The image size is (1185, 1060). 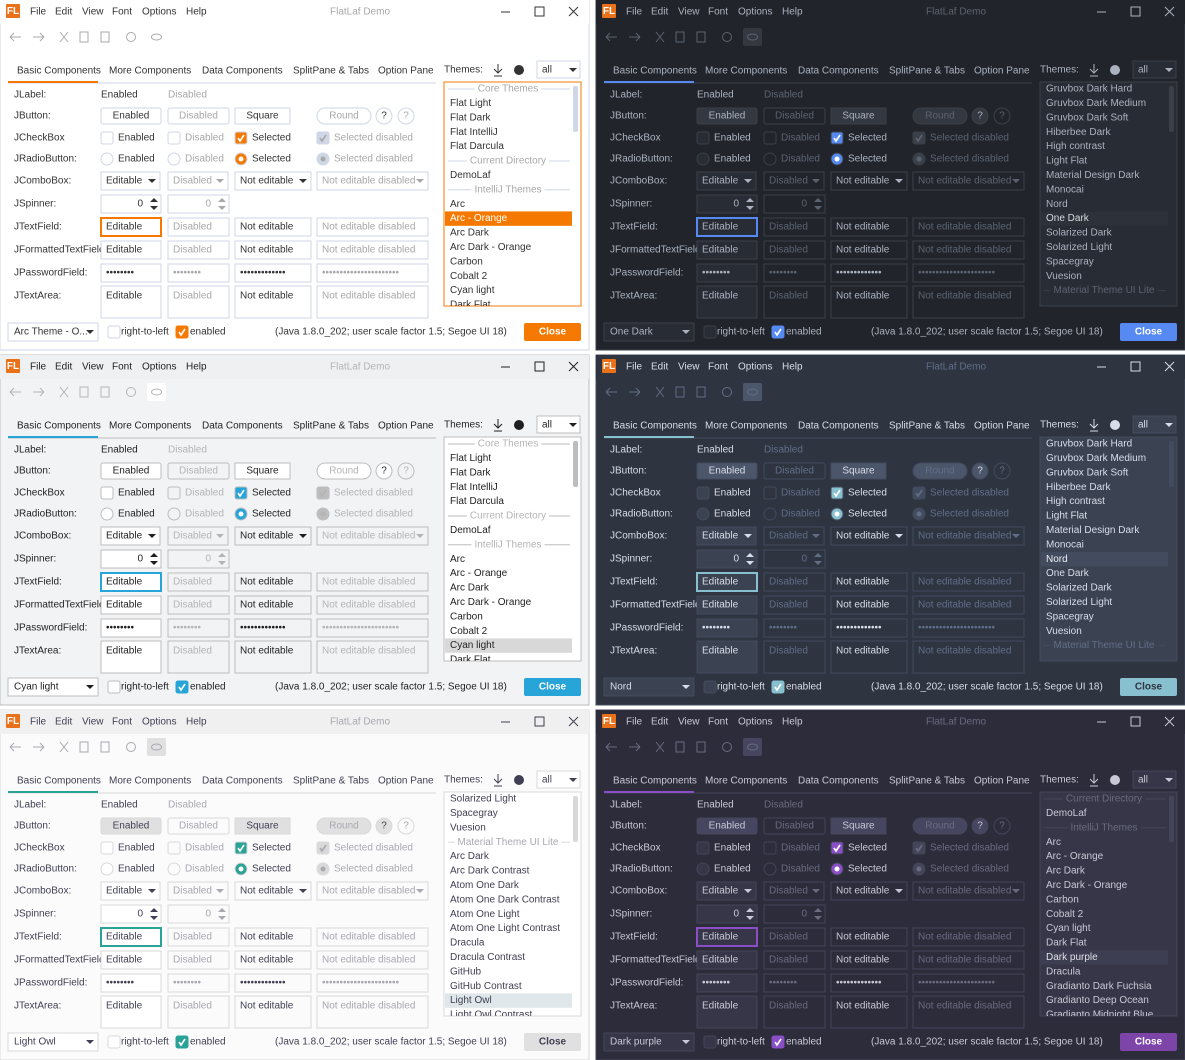 I want to click on menu-item: View, so click(x=93, y=12).